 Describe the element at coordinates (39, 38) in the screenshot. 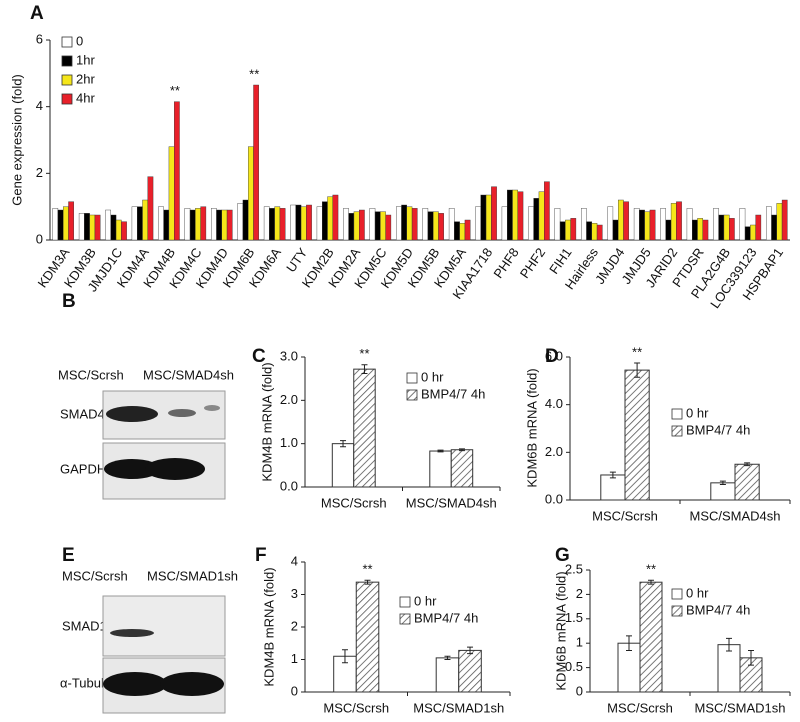

I see `y-tick-label: 6` at that location.